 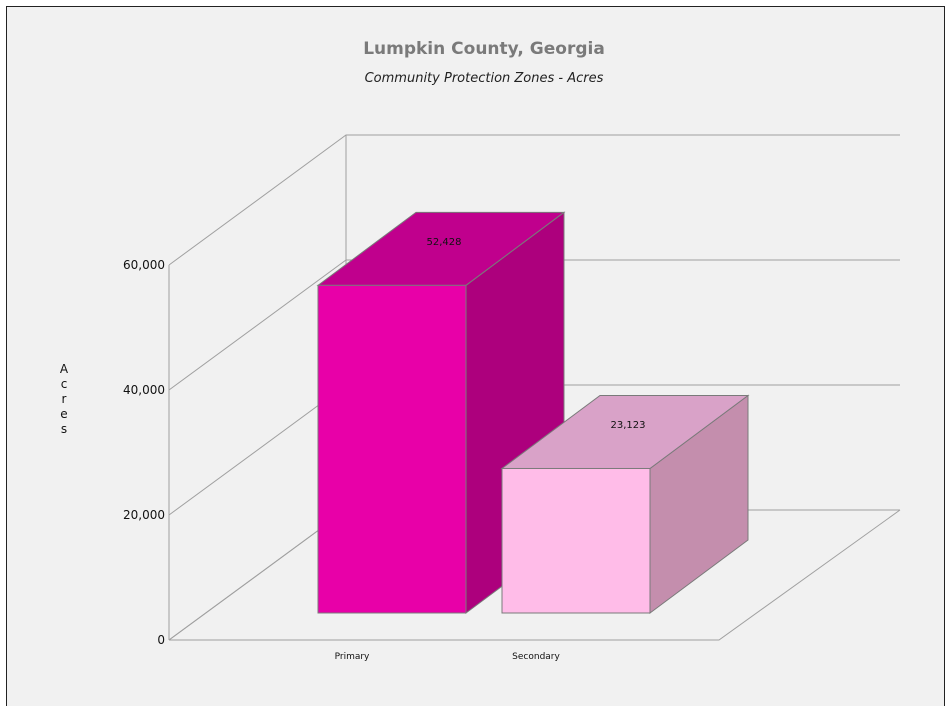 I want to click on x-tick-label: Primary, so click(x=352, y=657).